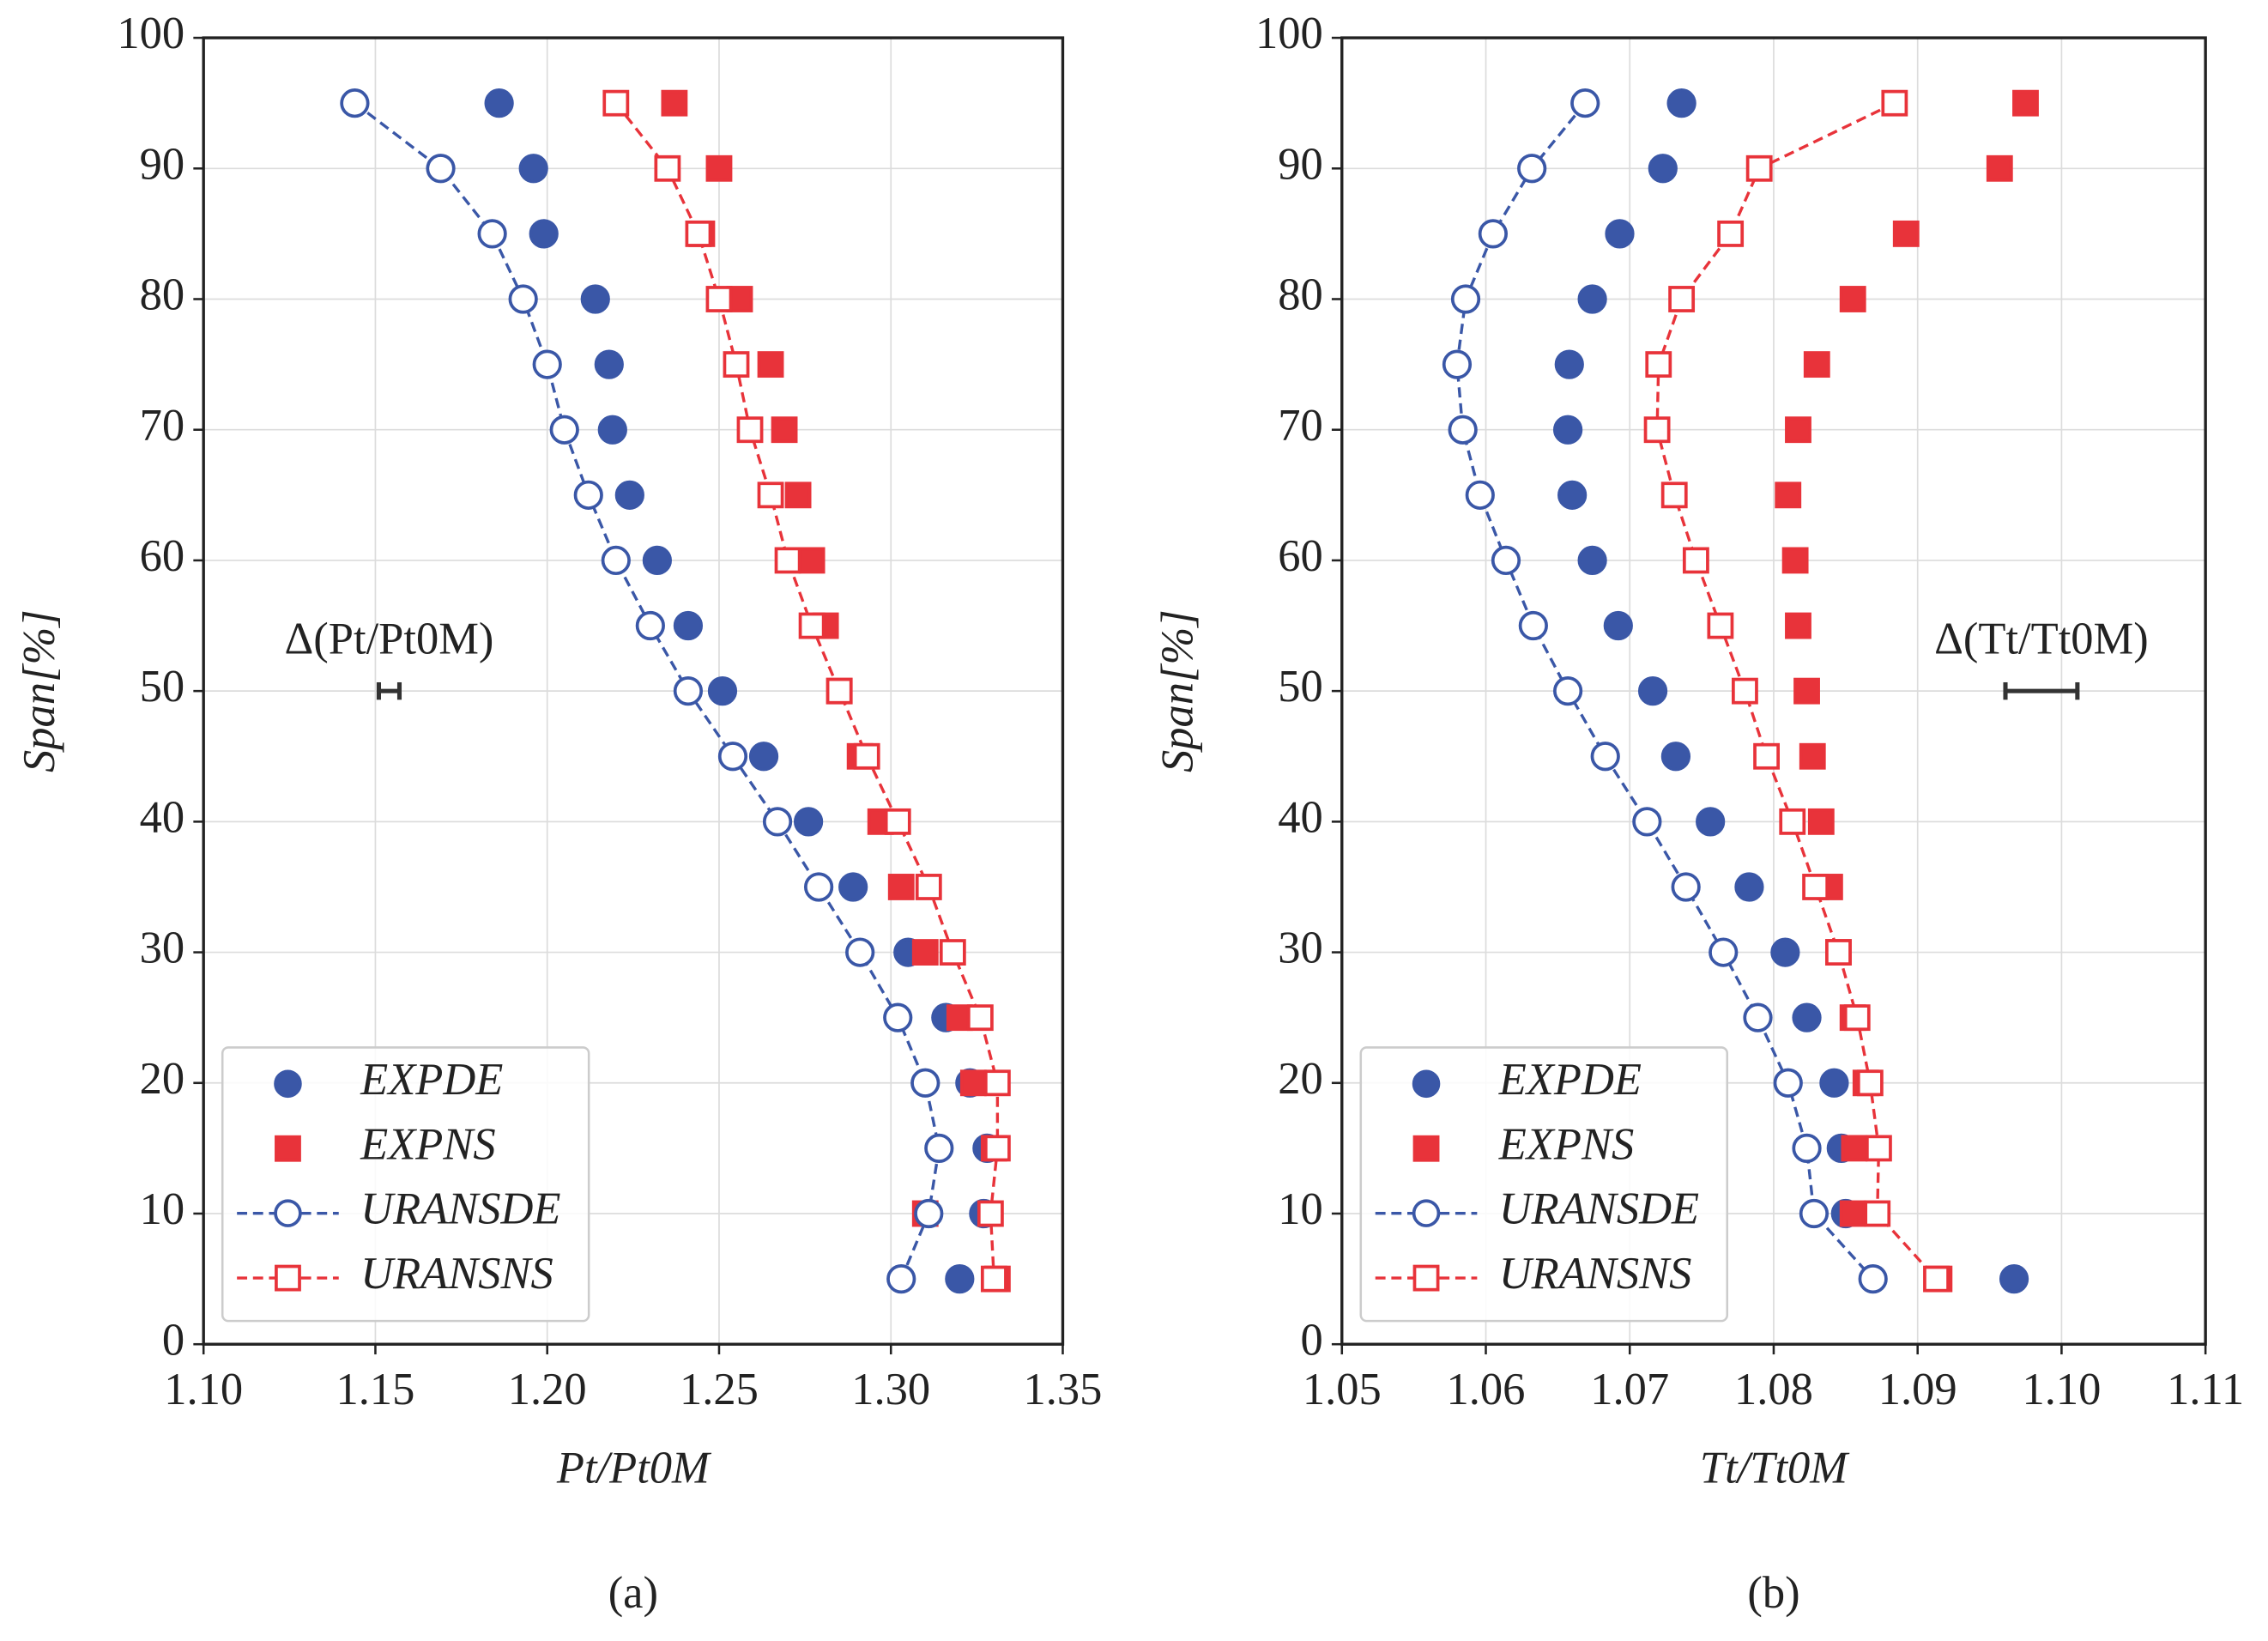 Image resolution: width=2268 pixels, height=1641 pixels. I want to click on y-tick-label: 0, so click(1311, 1340).